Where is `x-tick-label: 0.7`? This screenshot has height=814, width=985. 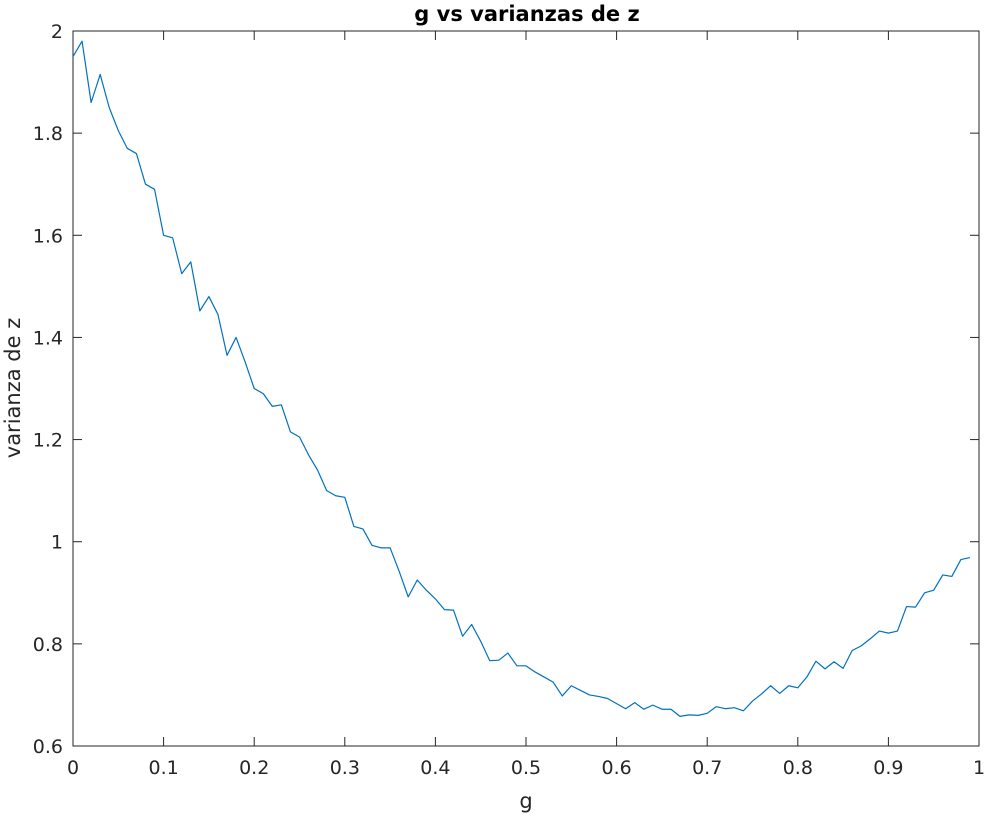
x-tick-label: 0.7 is located at coordinates (707, 768).